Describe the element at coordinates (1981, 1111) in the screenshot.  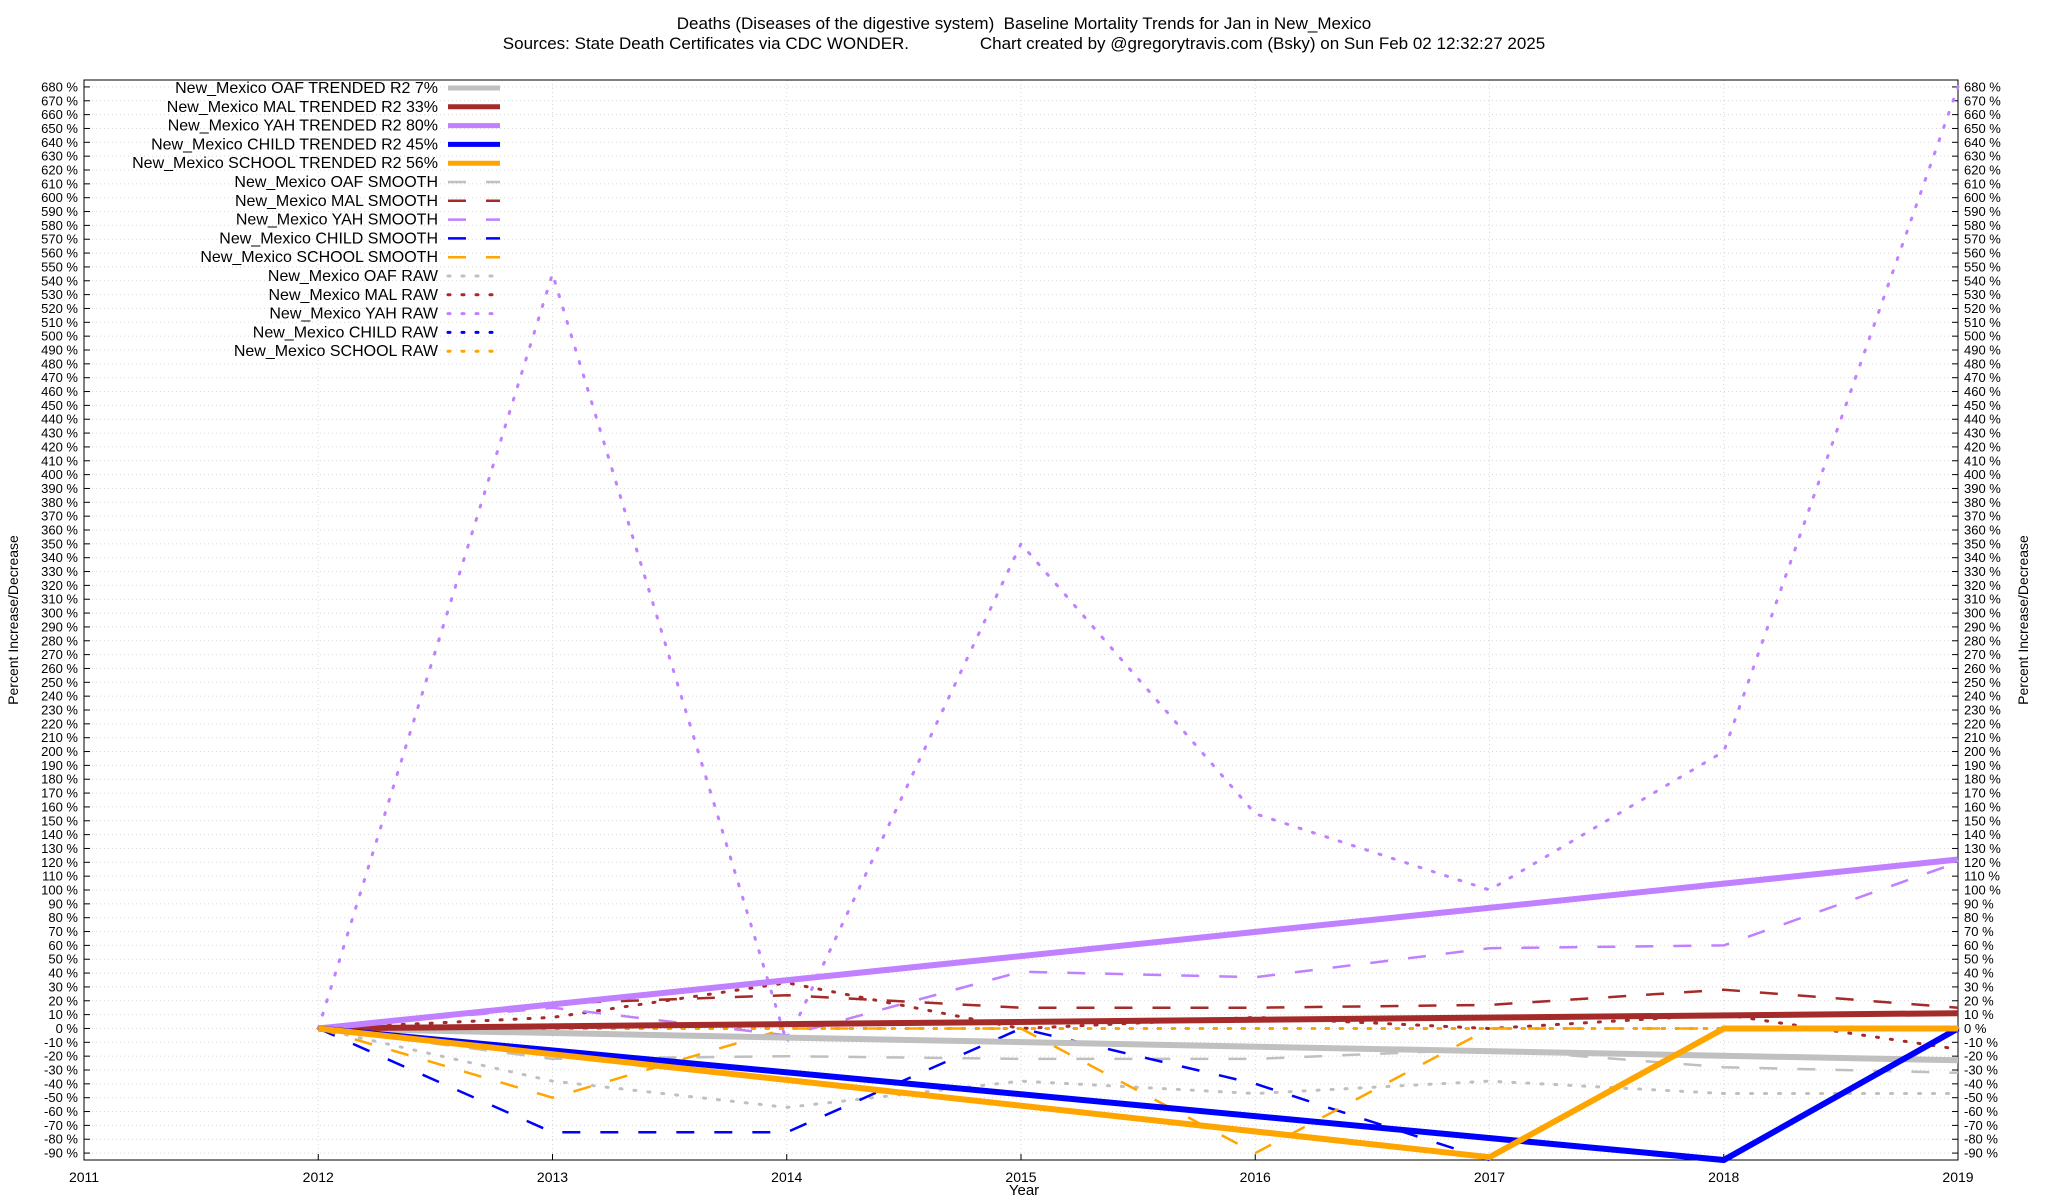
I see `tick-label-y-right: -60 %` at that location.